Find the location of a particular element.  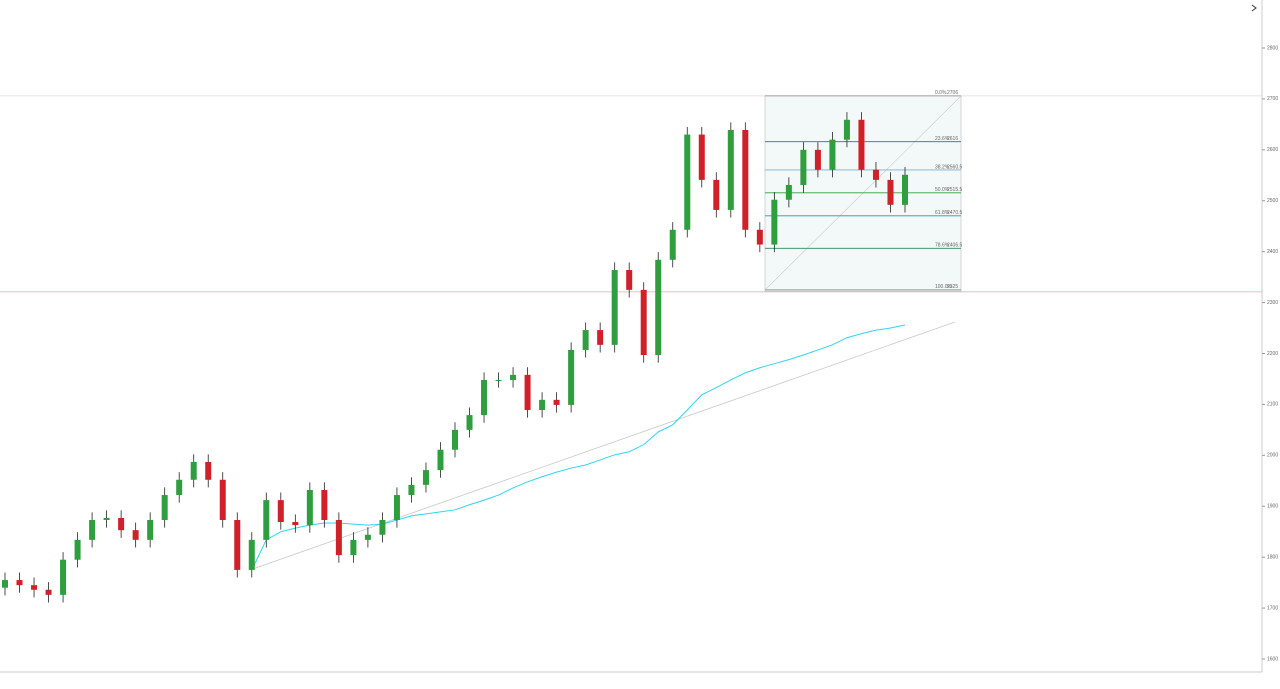

y-tick-label: 2400 is located at coordinates (1272, 252).